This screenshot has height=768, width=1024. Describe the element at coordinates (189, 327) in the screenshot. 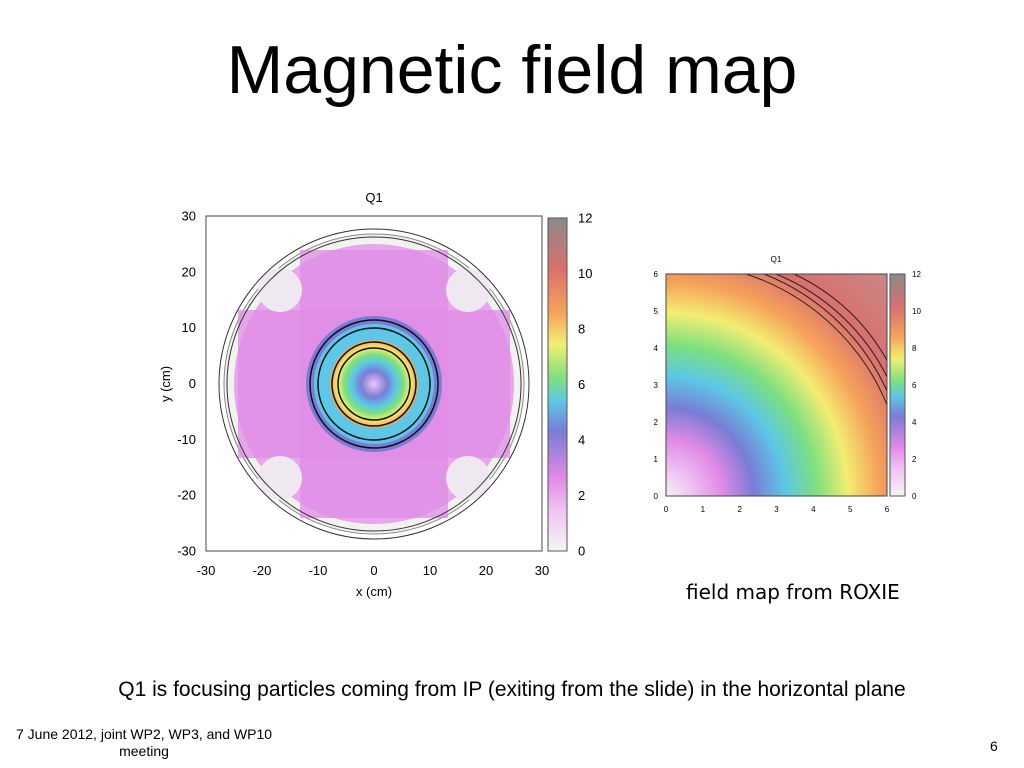

I see `y-tick-label: 10` at that location.